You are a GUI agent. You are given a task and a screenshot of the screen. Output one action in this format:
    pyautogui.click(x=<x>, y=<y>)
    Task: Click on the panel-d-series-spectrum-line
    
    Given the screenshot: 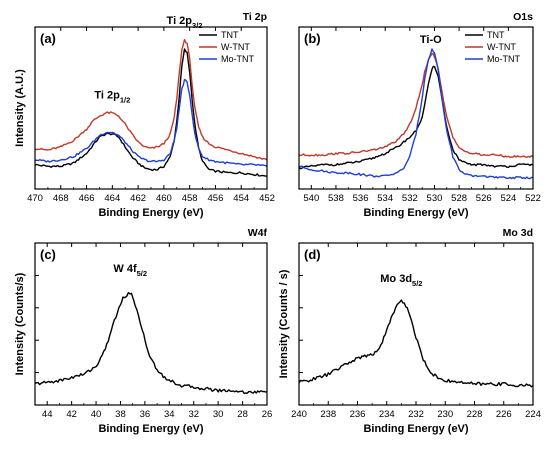 What is the action you would take?
    pyautogui.click(x=416, y=343)
    